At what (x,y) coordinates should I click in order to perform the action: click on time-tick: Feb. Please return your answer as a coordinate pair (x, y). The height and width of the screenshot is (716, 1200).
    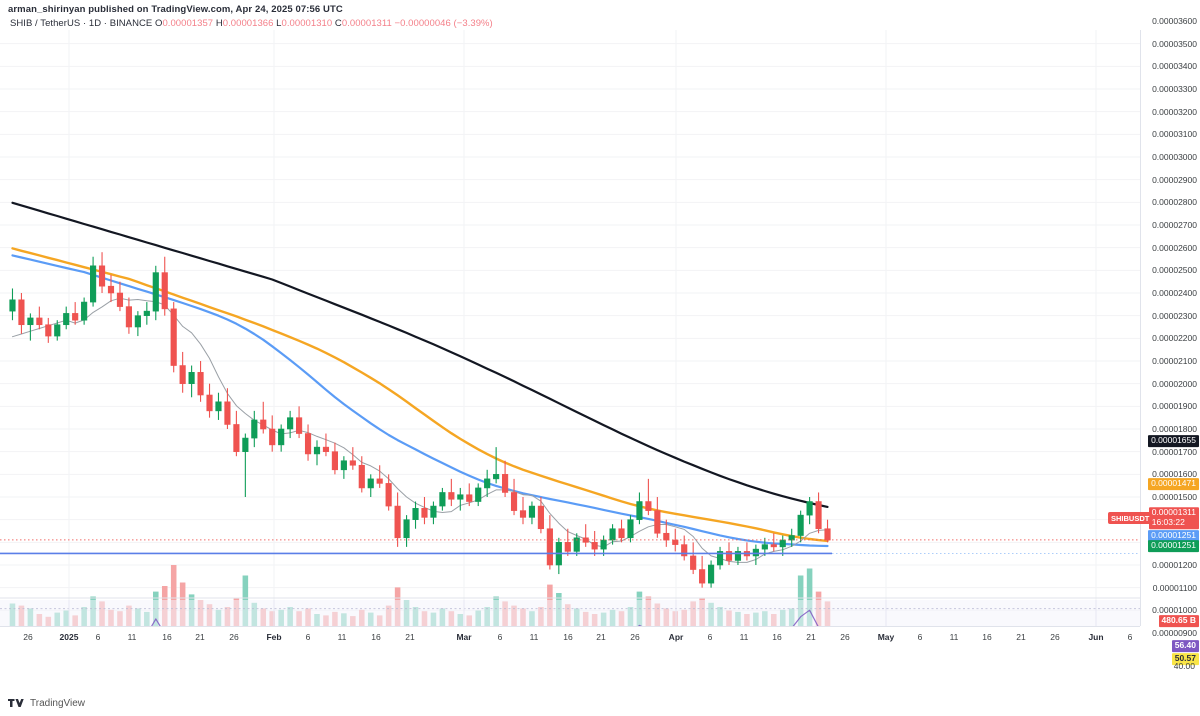
    Looking at the image, I should click on (274, 637).